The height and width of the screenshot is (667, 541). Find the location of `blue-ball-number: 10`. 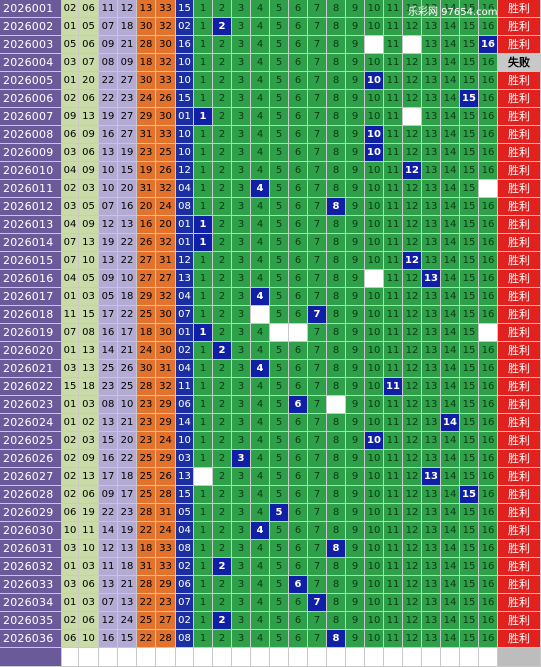

blue-ball-number: 10 is located at coordinates (185, 153).